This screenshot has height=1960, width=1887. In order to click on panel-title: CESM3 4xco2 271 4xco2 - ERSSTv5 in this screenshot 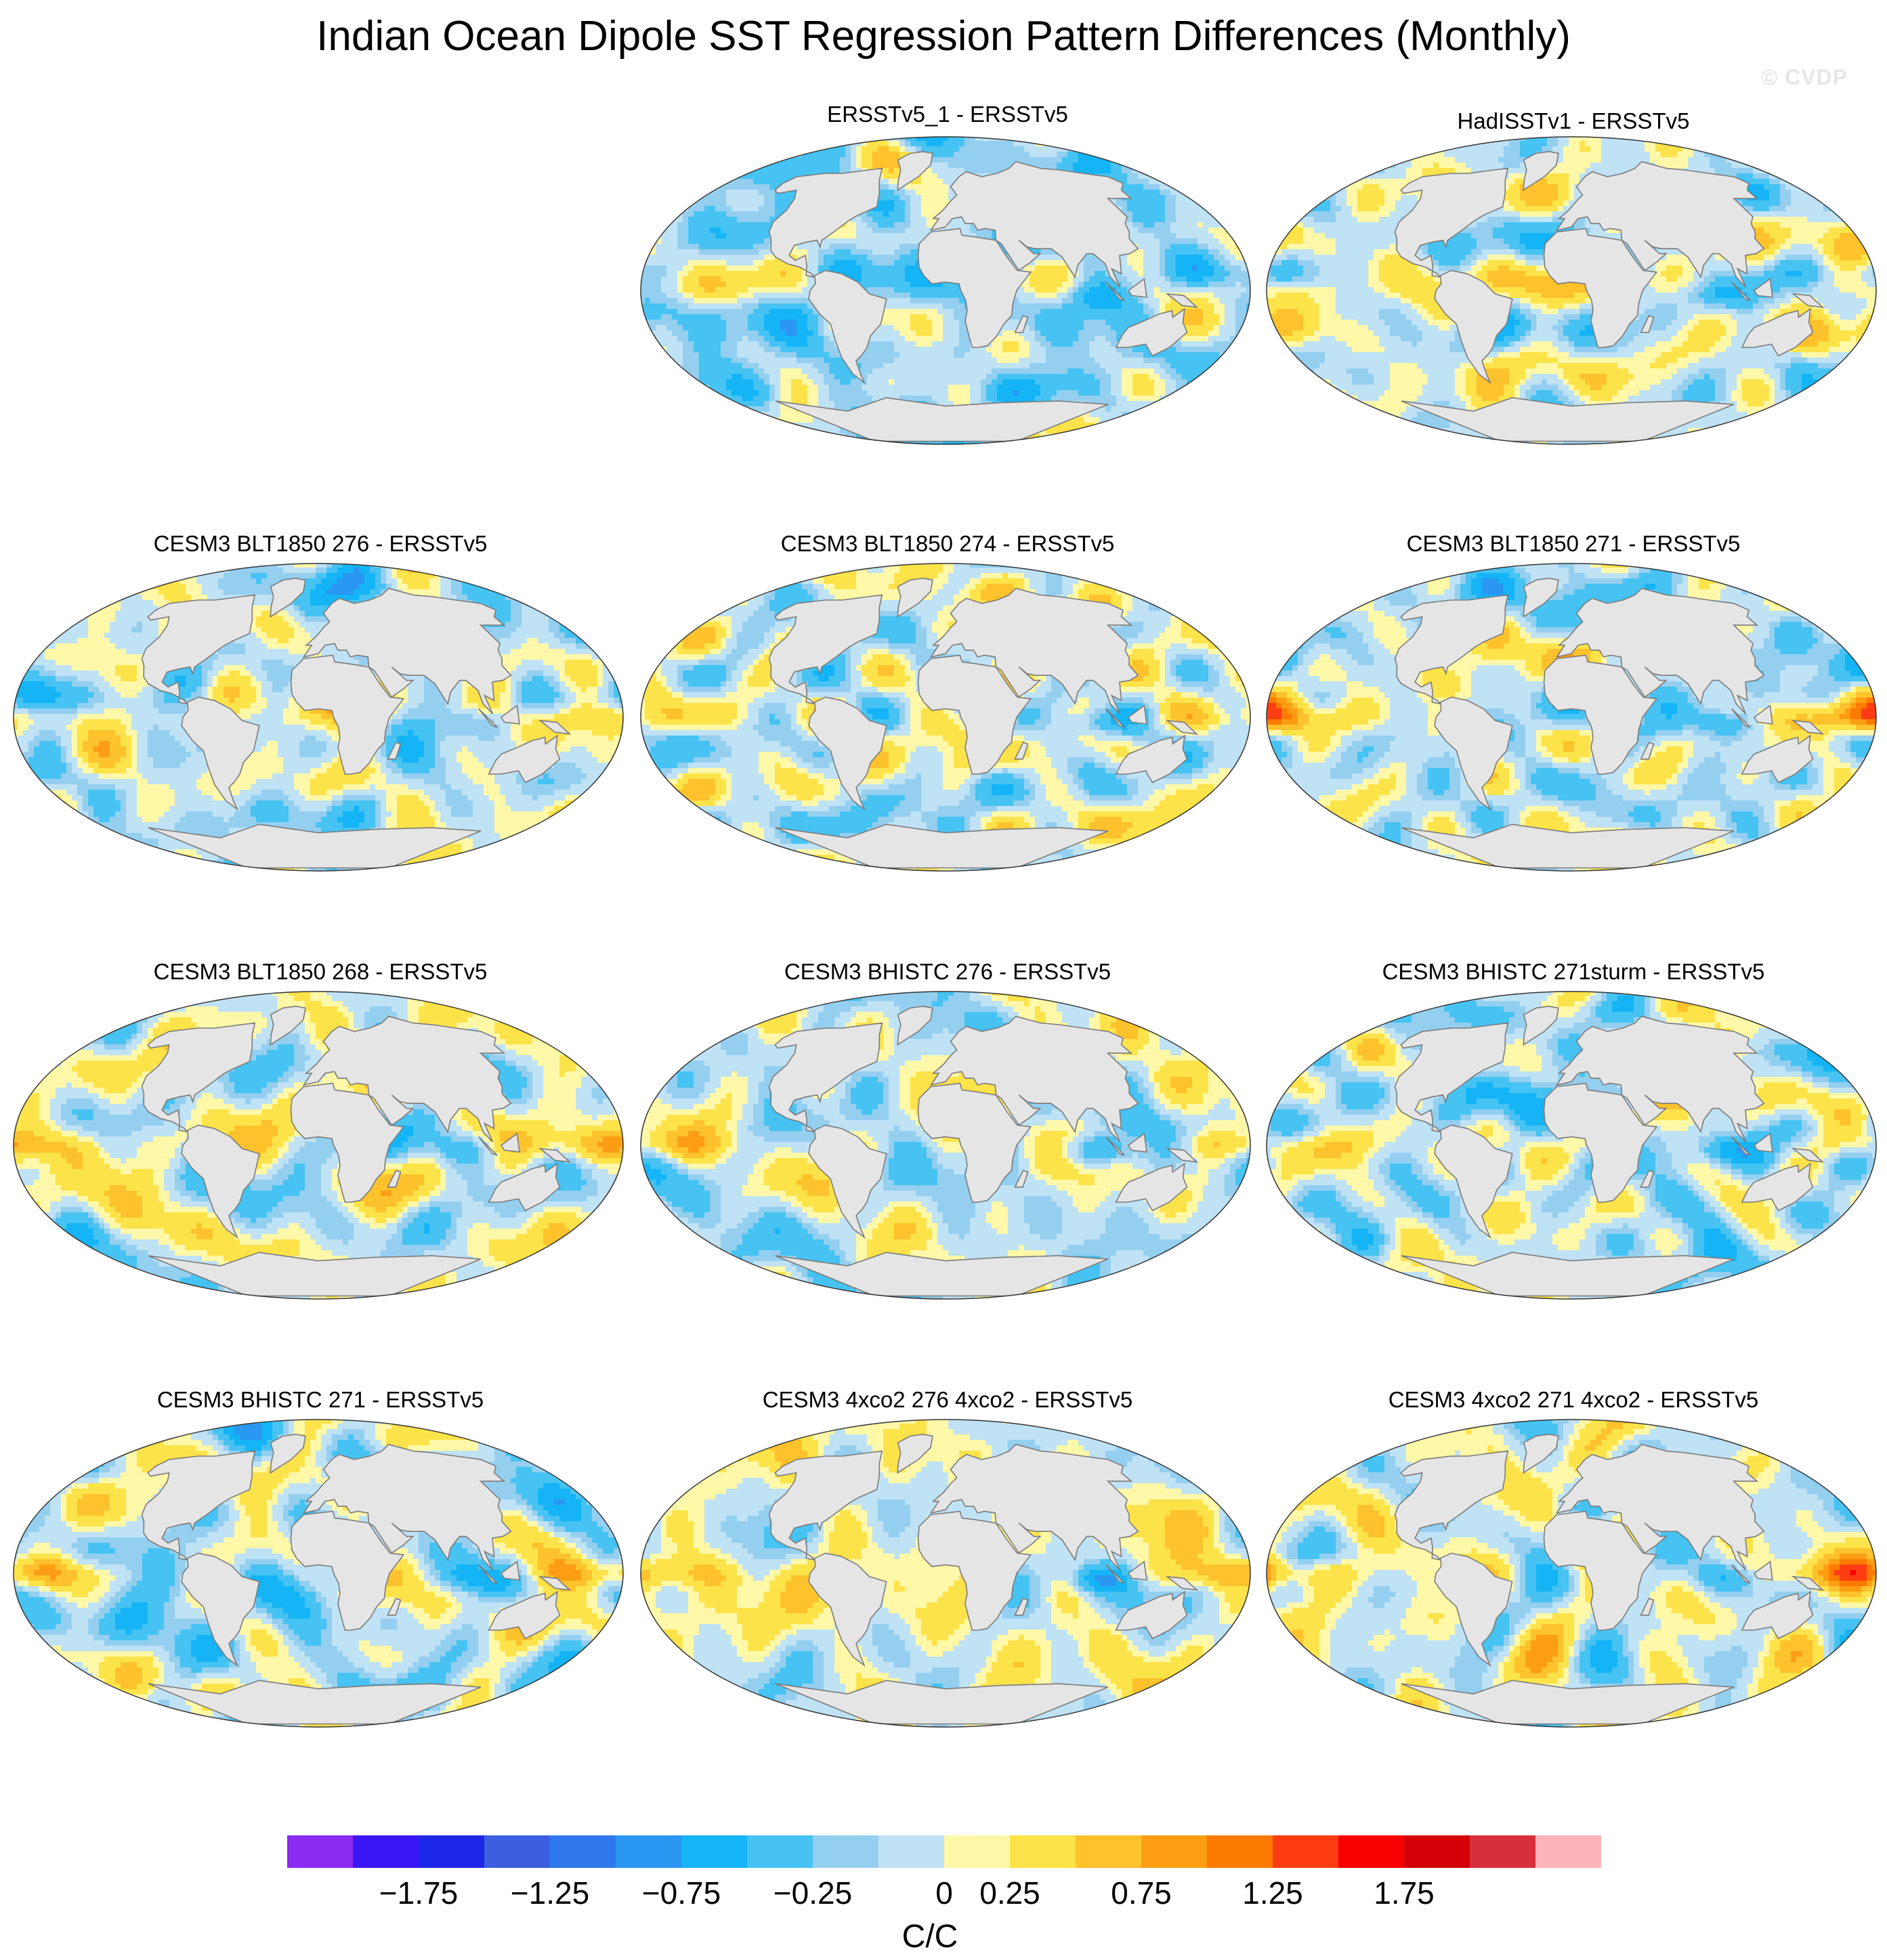, I will do `click(1574, 1400)`.